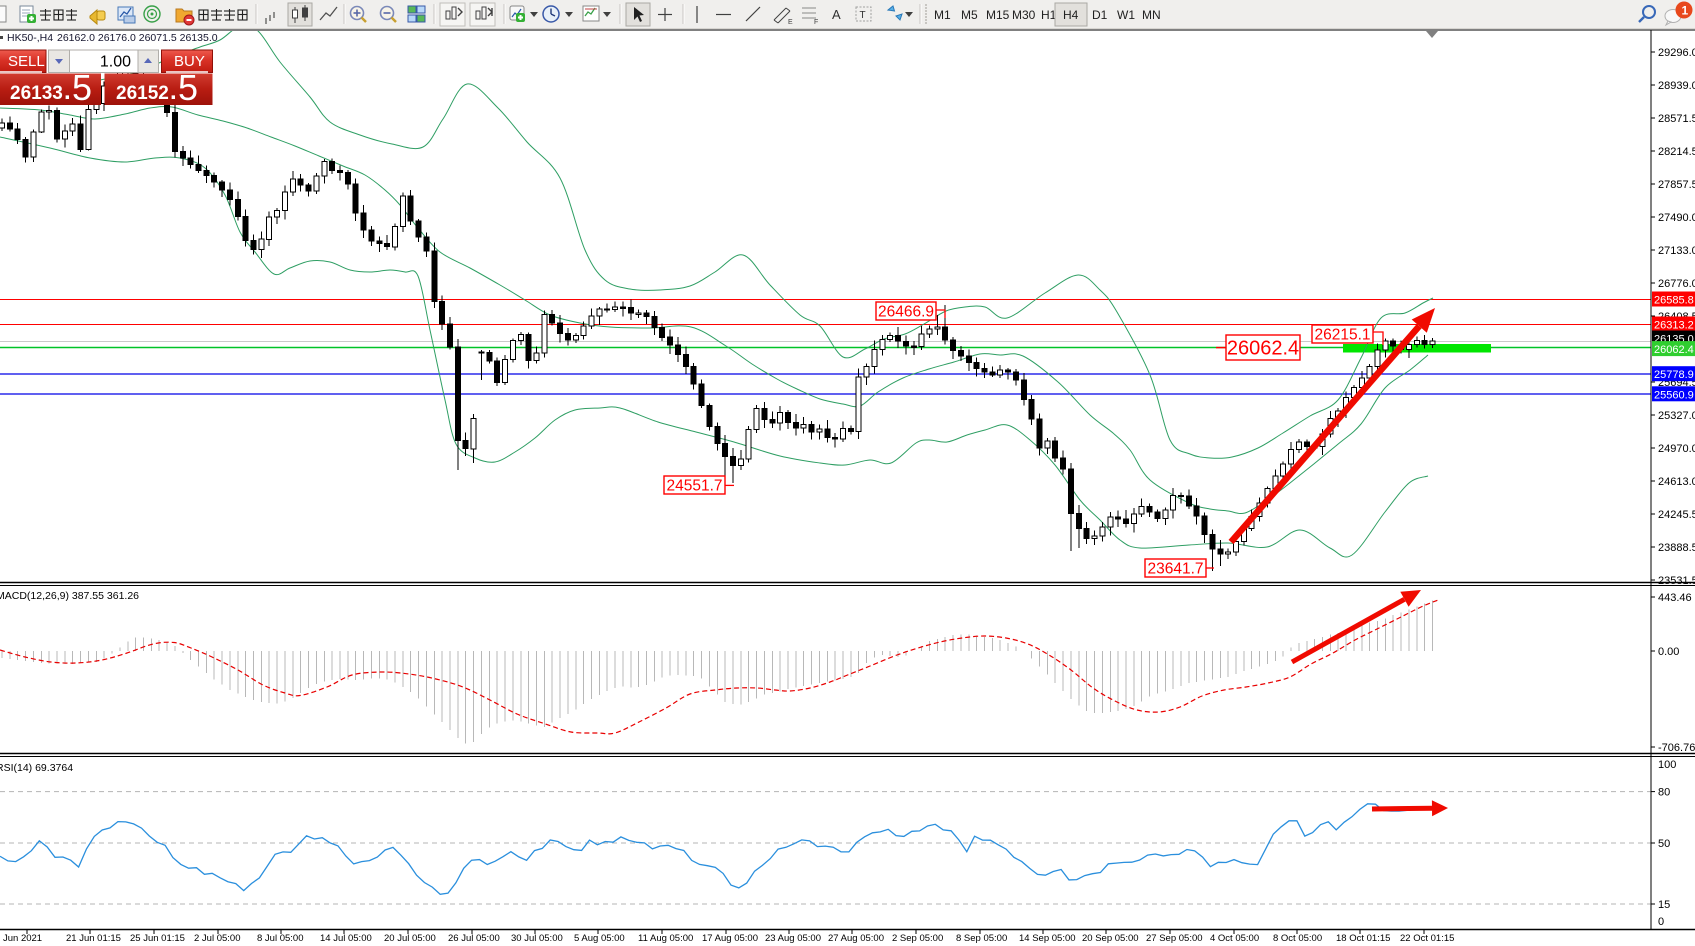  I want to click on svg-text: 28214.5, so click(1676, 152).